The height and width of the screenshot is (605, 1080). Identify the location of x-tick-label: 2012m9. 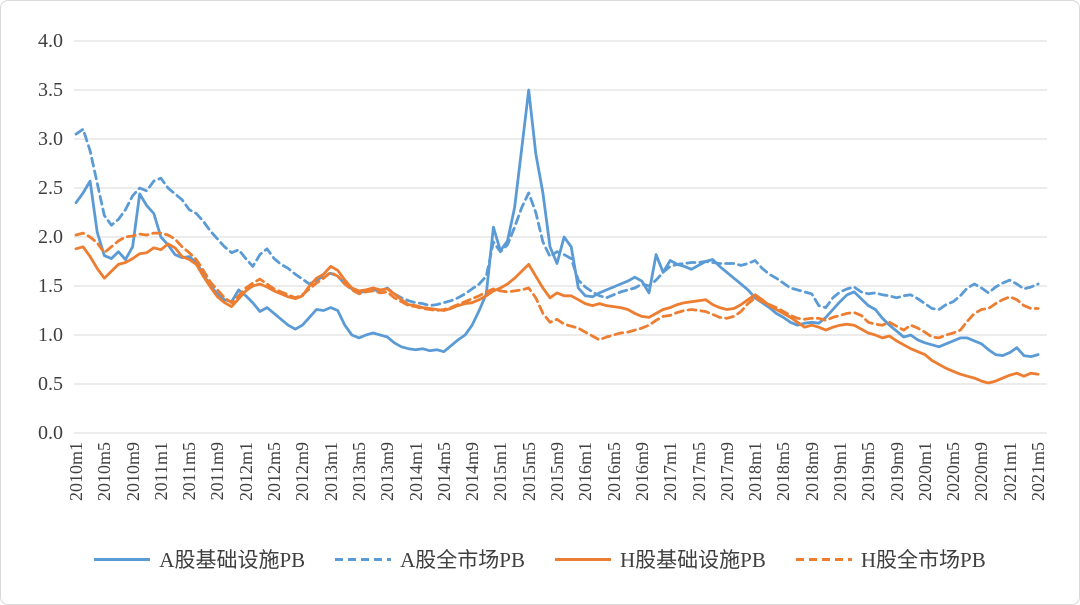
(302, 472).